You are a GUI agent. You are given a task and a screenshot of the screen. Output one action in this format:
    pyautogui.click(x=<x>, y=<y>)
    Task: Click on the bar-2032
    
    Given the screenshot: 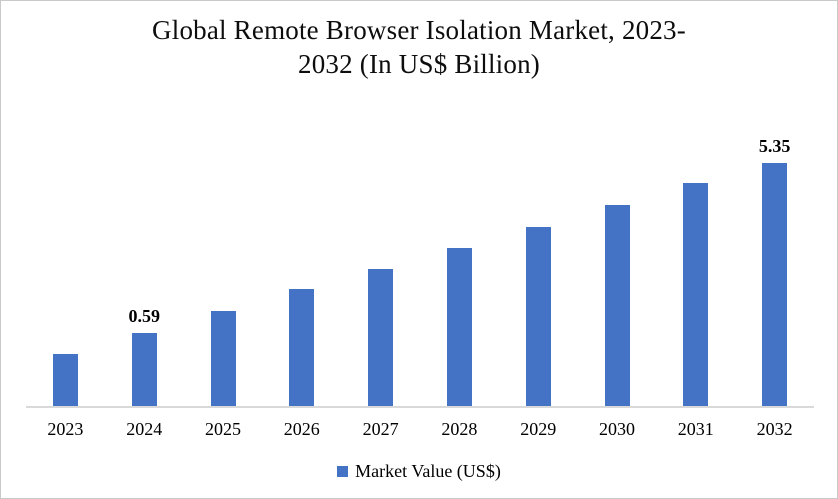 What is the action you would take?
    pyautogui.click(x=775, y=284)
    